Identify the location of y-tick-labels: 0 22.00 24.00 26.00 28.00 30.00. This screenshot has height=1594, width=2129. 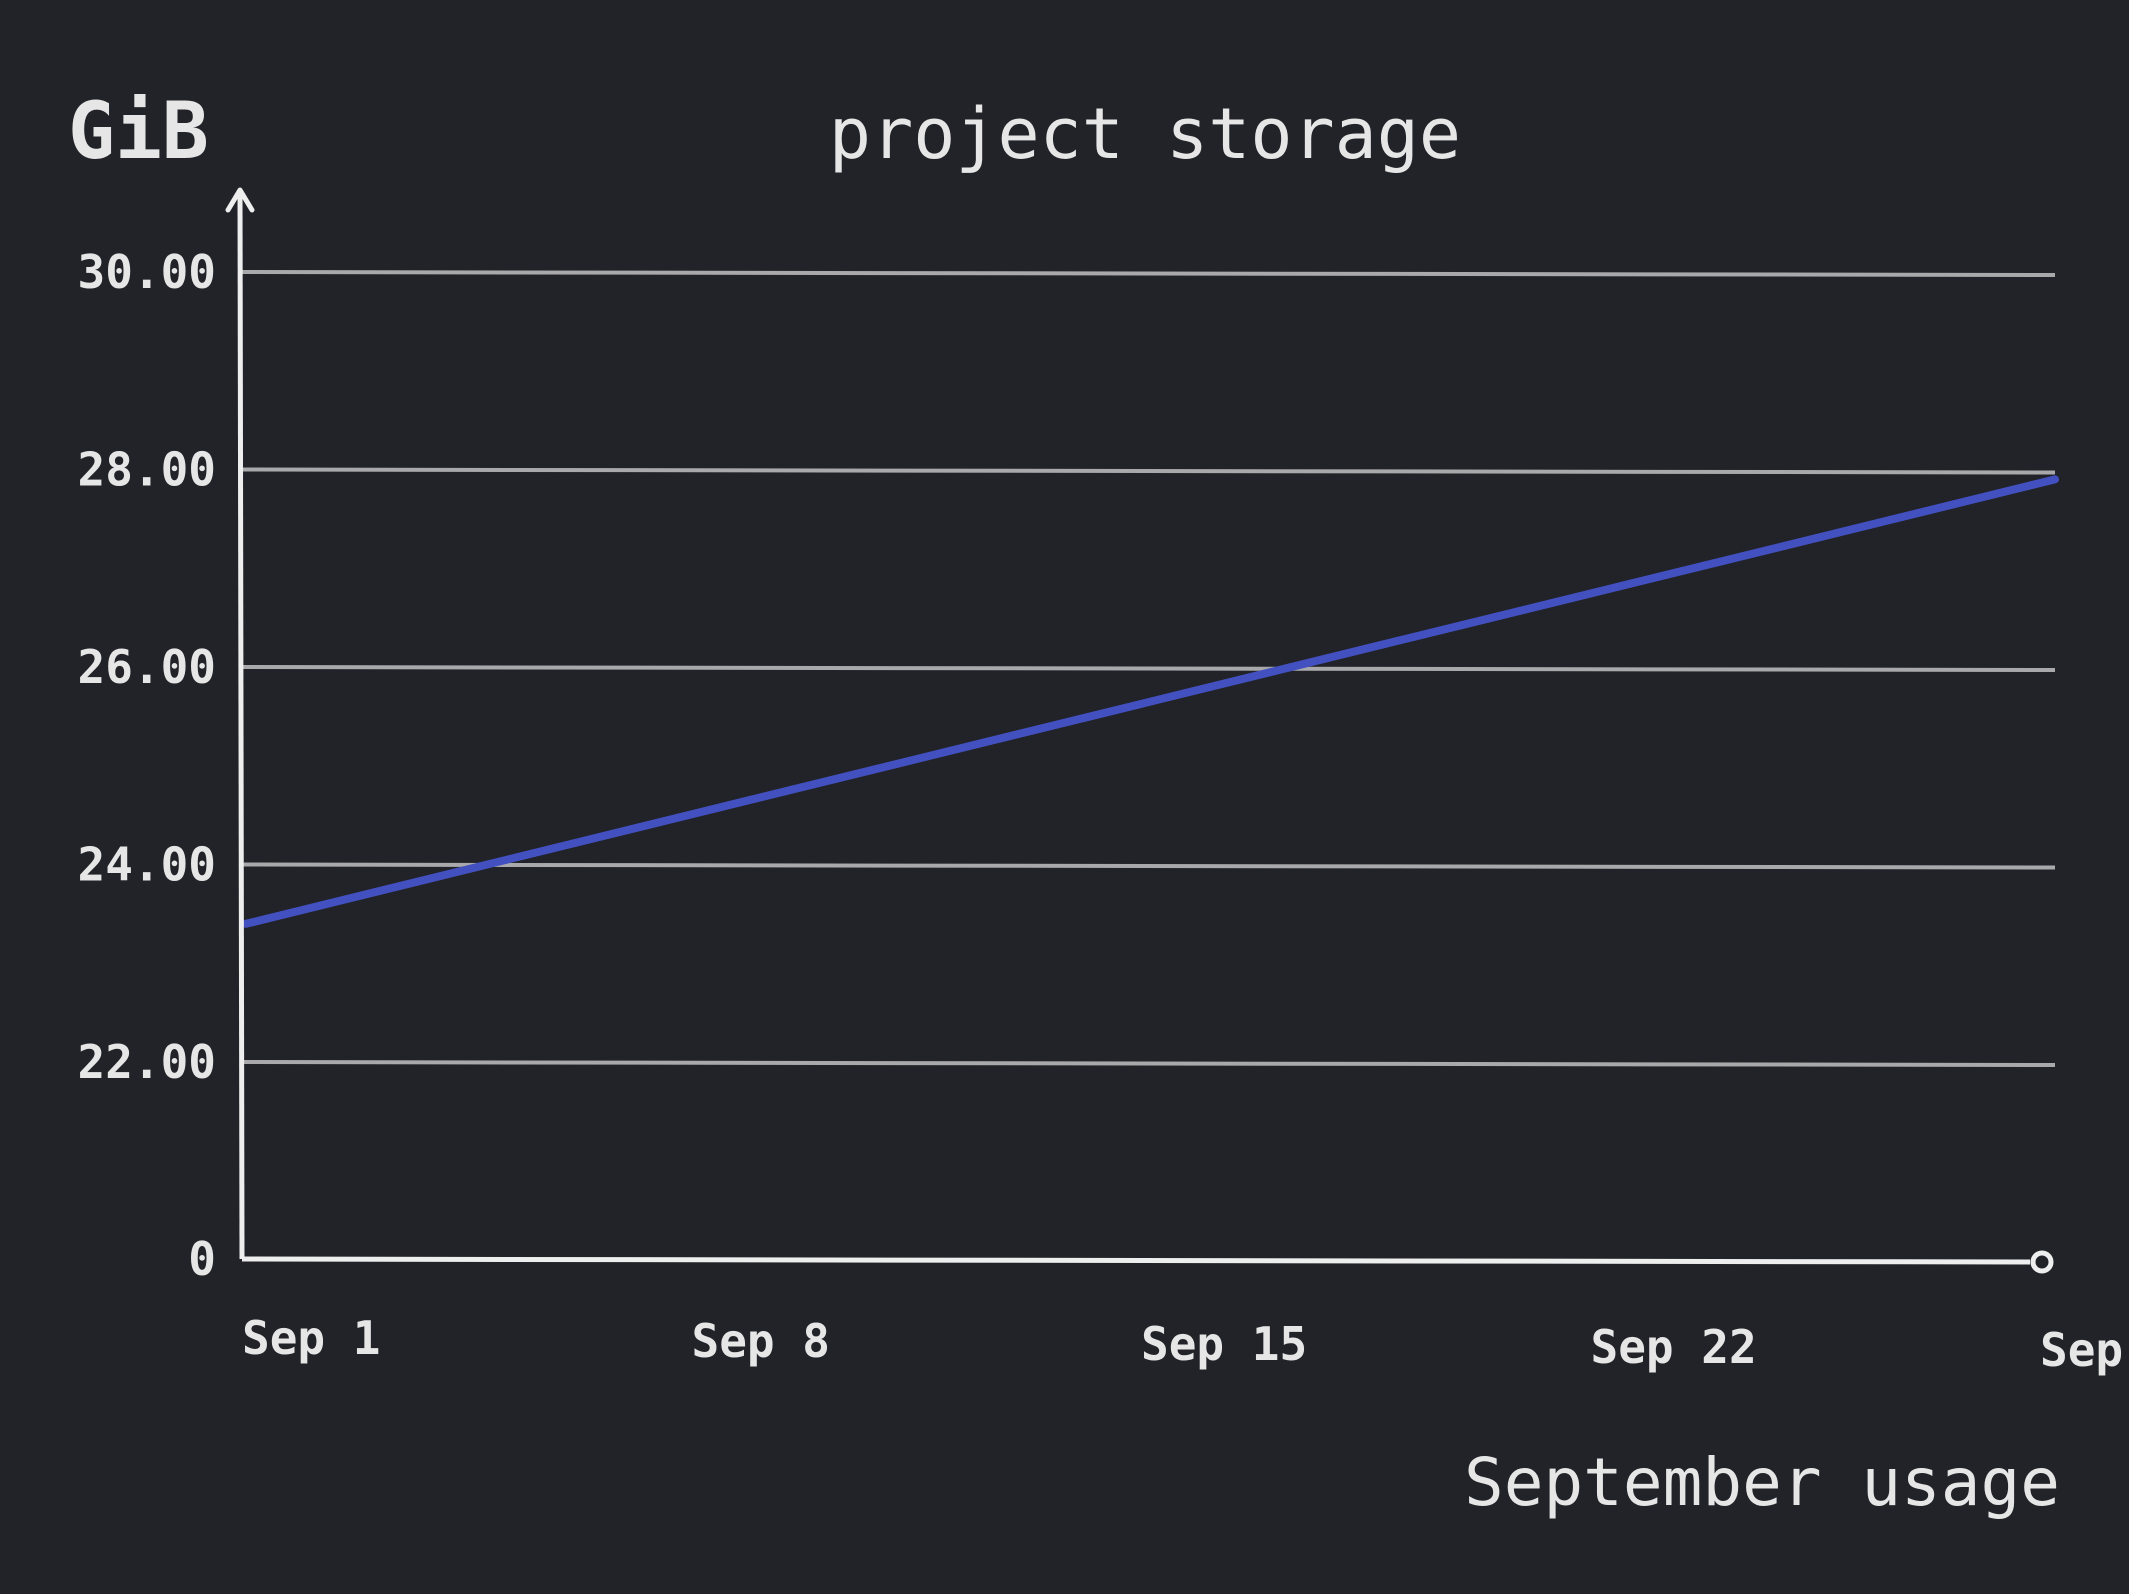
(147, 765).